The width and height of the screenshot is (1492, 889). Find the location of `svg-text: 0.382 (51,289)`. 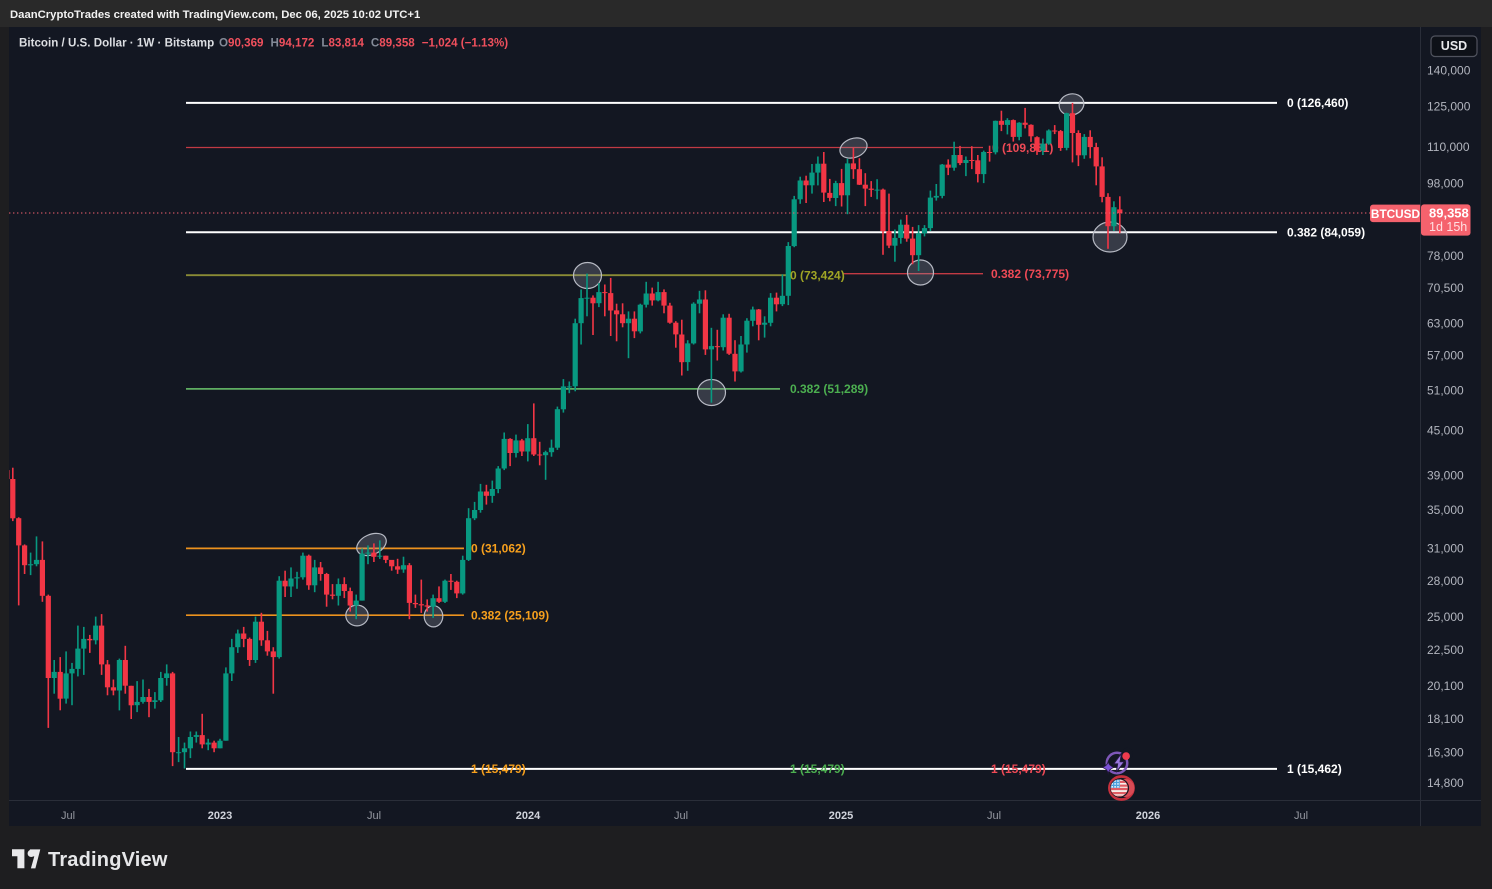

svg-text: 0.382 (51,289) is located at coordinates (829, 389).